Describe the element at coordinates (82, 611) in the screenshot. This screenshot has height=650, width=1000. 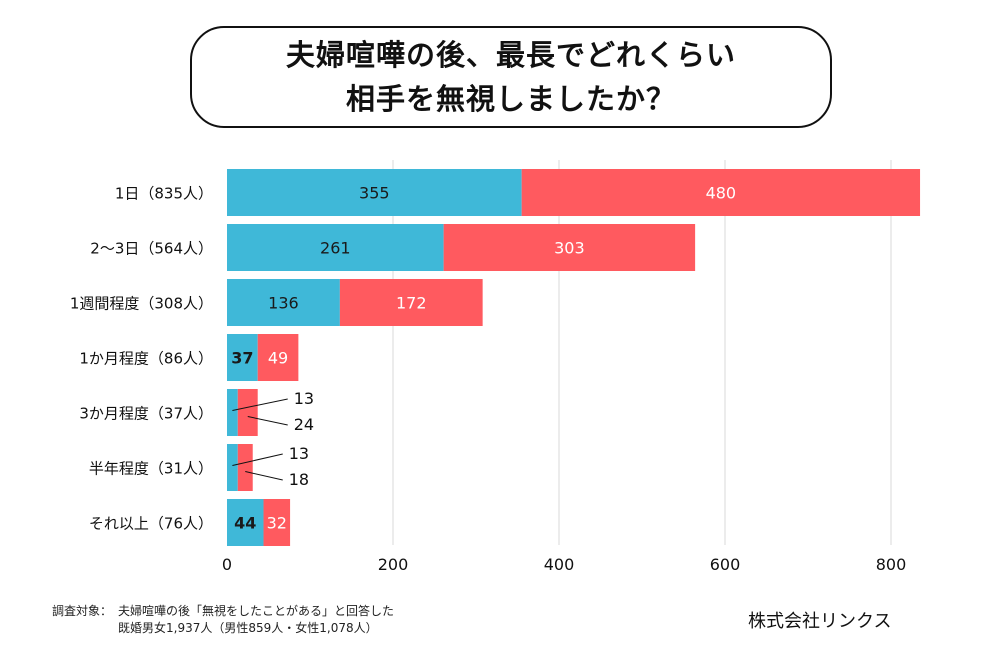
I see `footnote-label: 調査対象：` at that location.